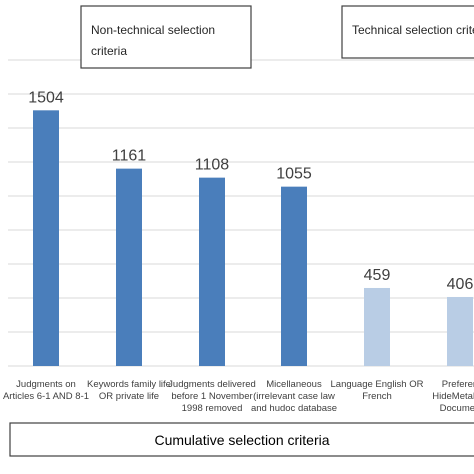 Image resolution: width=474 pixels, height=474 pixels. I want to click on non-technical-label-line-1: Non-technical selection, so click(153, 30).